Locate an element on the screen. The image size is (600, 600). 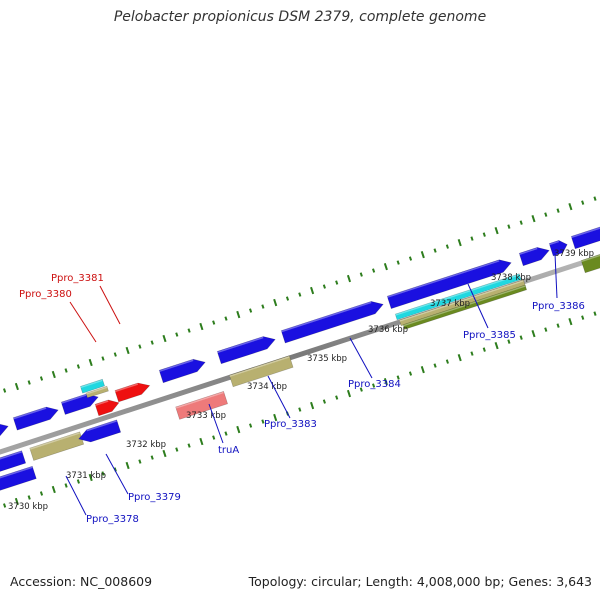
gene-label: Ppro_3384 is located at coordinates (374, 384).